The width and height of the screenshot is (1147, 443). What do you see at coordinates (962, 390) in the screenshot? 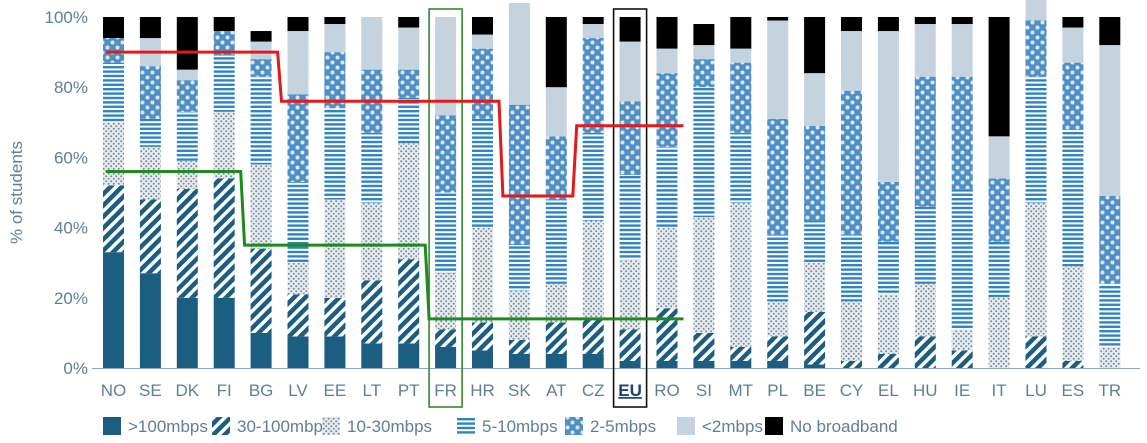
I see `x-tick-label: IE` at bounding box center [962, 390].